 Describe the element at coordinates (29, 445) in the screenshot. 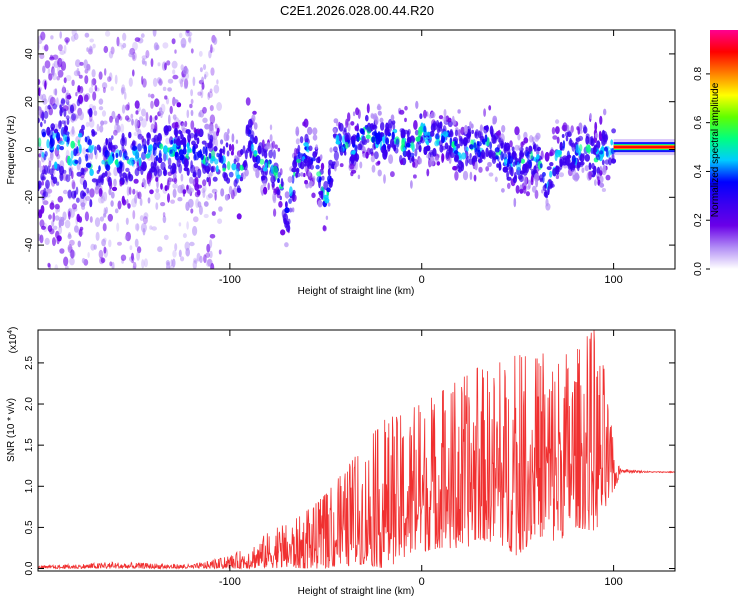

I see `y-tick-label: 1.5` at that location.